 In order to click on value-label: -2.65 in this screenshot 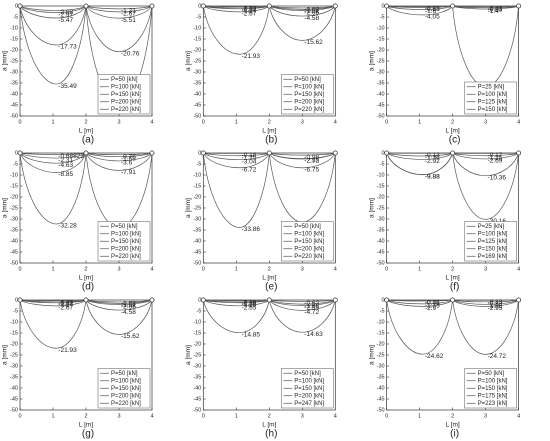, I will do `click(249, 308)`.